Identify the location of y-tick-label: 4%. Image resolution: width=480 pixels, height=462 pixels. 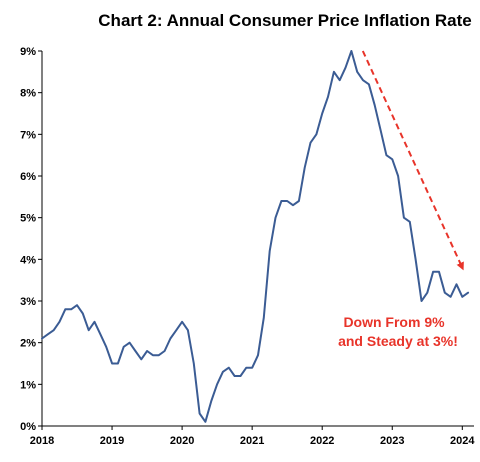
(28, 260).